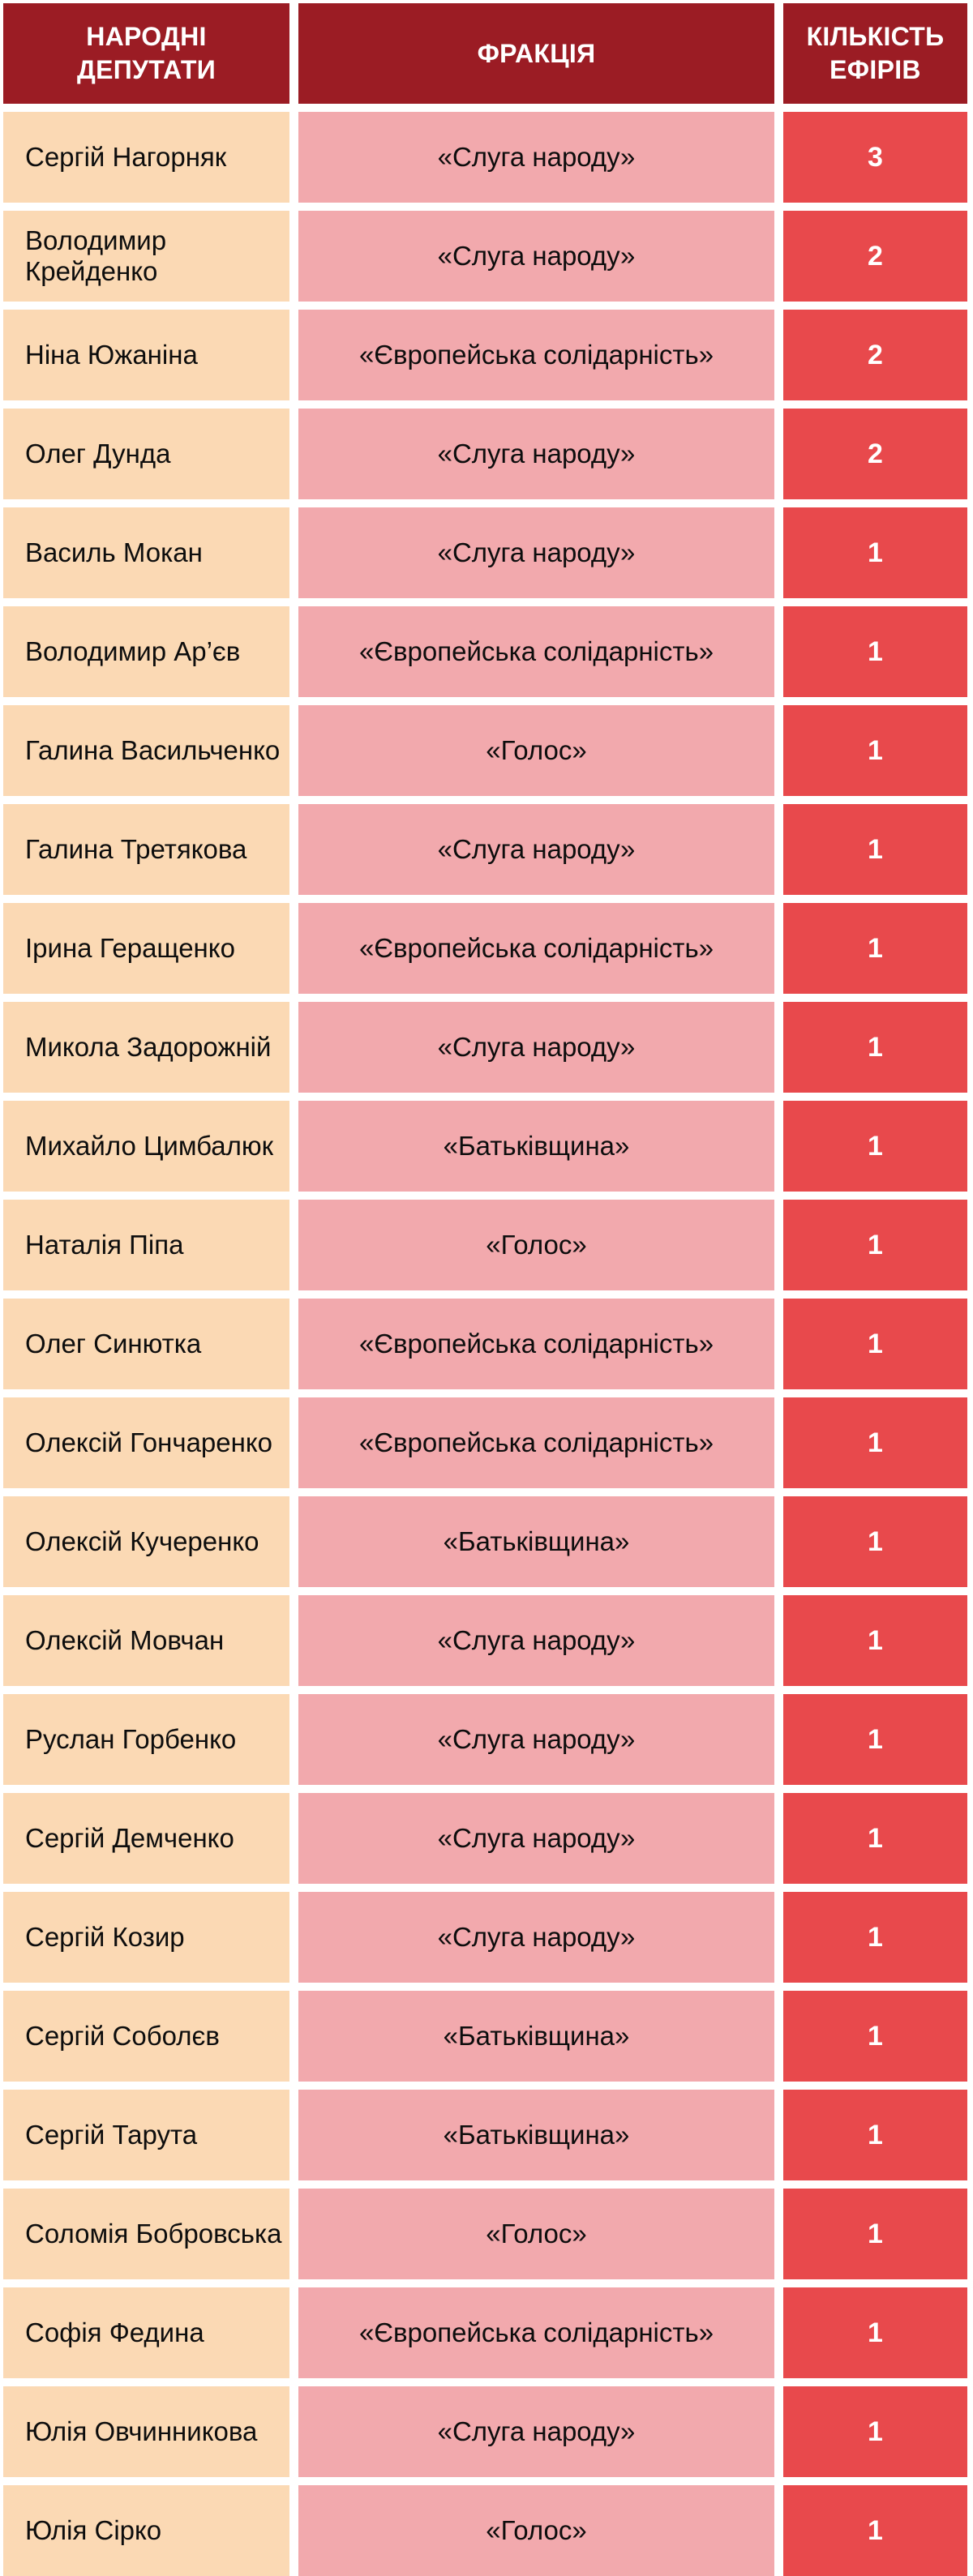  What do you see at coordinates (536, 53) in the screenshot?
I see `column-header-faction: ФРАКЦІЯ` at bounding box center [536, 53].